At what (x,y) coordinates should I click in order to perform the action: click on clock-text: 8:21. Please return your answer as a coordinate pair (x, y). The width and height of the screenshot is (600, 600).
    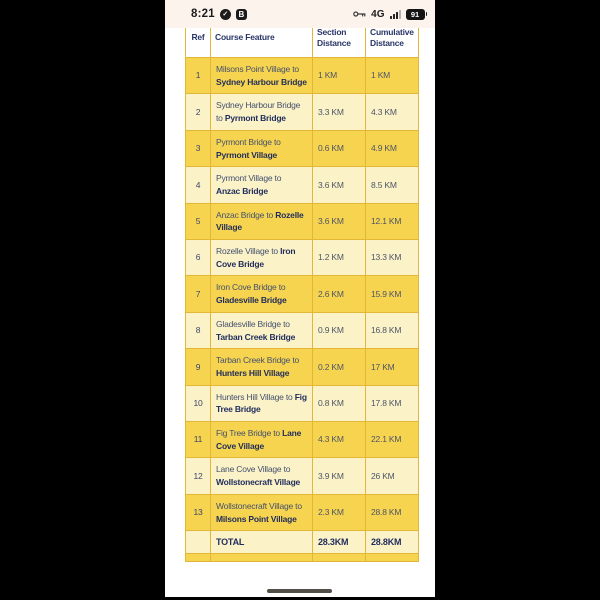
    Looking at the image, I should click on (203, 14).